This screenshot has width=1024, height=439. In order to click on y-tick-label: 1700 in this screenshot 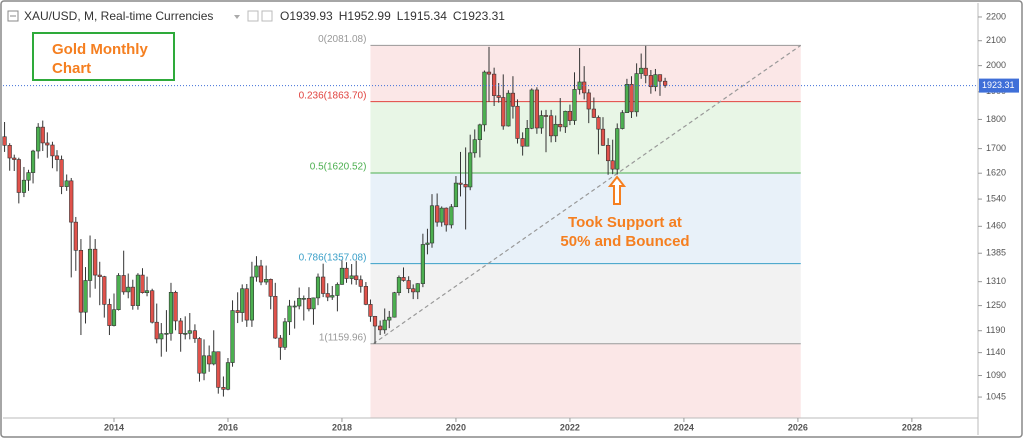, I will do `click(996, 148)`.